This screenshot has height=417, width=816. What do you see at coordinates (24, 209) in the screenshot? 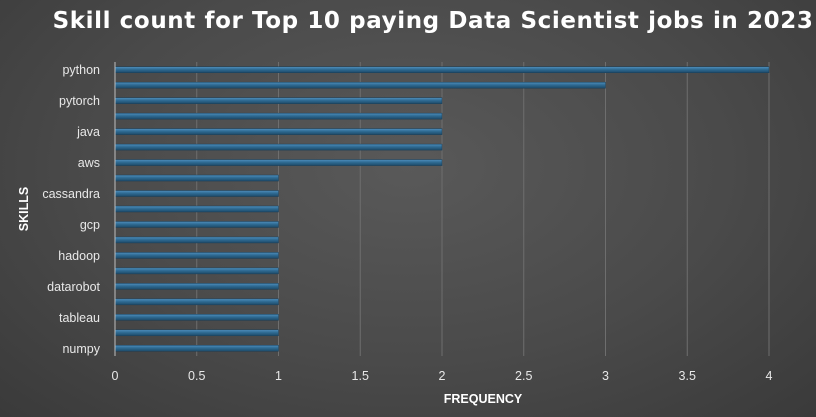
I see `y-axis-title: SKILLS` at bounding box center [24, 209].